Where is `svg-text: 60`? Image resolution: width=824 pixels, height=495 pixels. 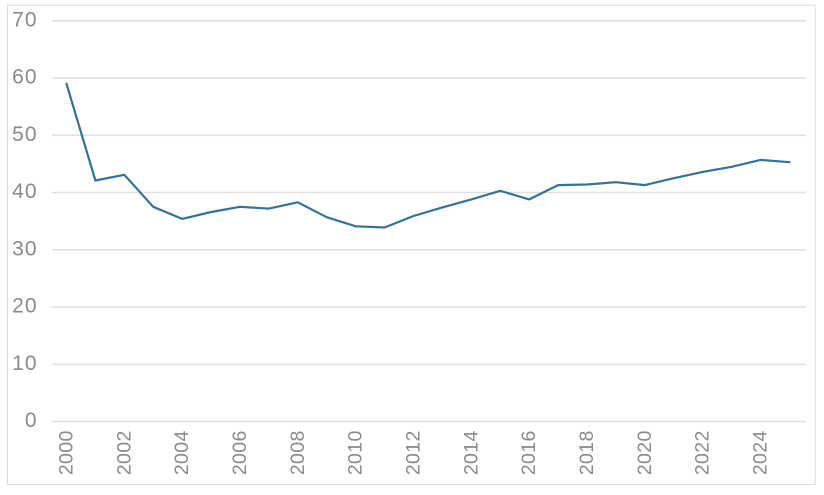 svg-text: 60 is located at coordinates (24, 77).